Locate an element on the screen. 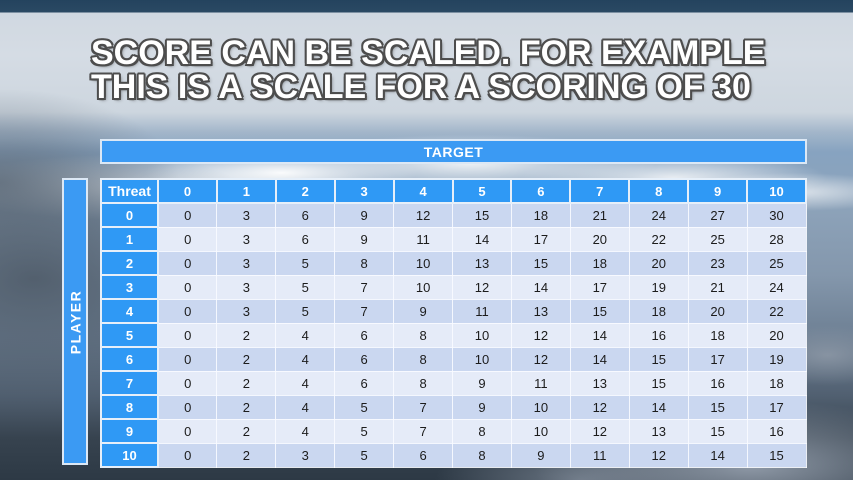 This screenshot has width=853, height=480. player-row-header: 4 is located at coordinates (129, 311).